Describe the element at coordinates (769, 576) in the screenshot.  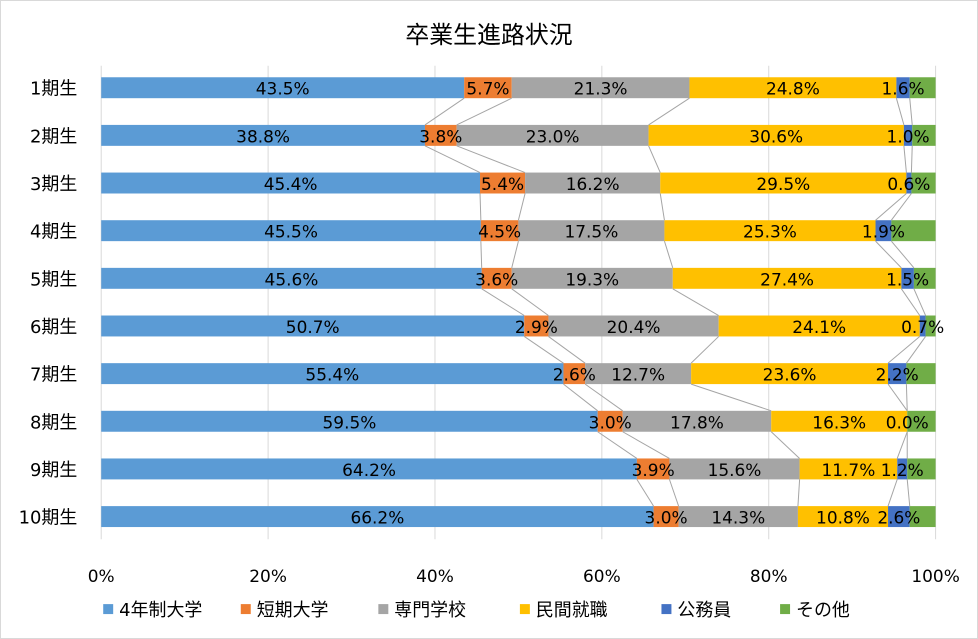
I see `x-tick-label: 80%` at that location.